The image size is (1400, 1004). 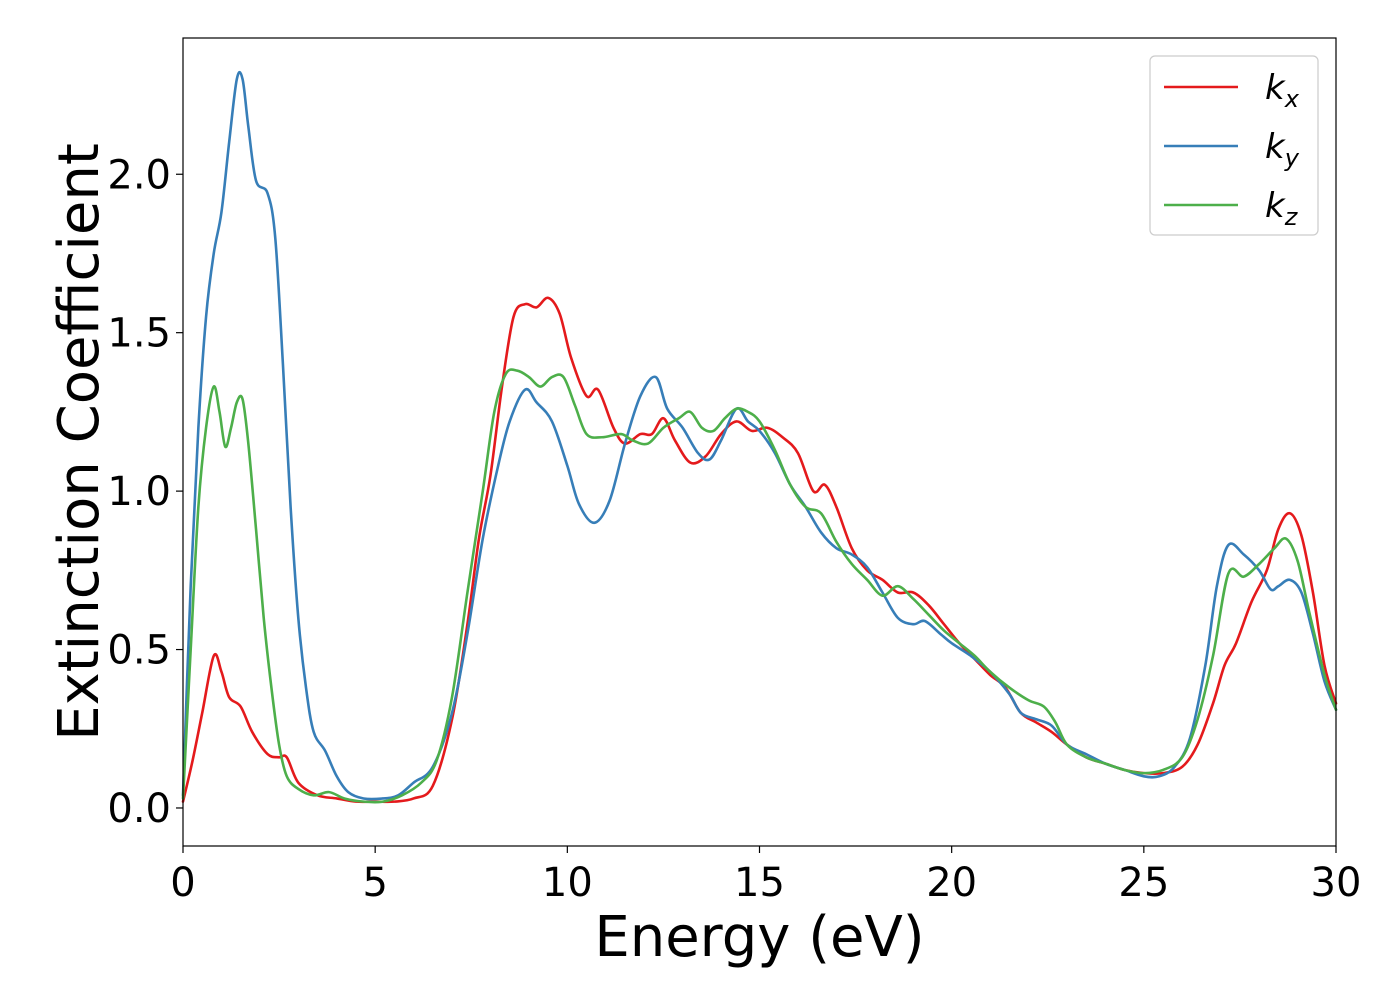 What do you see at coordinates (951, 883) in the screenshot?
I see `x-tick-label: 20` at bounding box center [951, 883].